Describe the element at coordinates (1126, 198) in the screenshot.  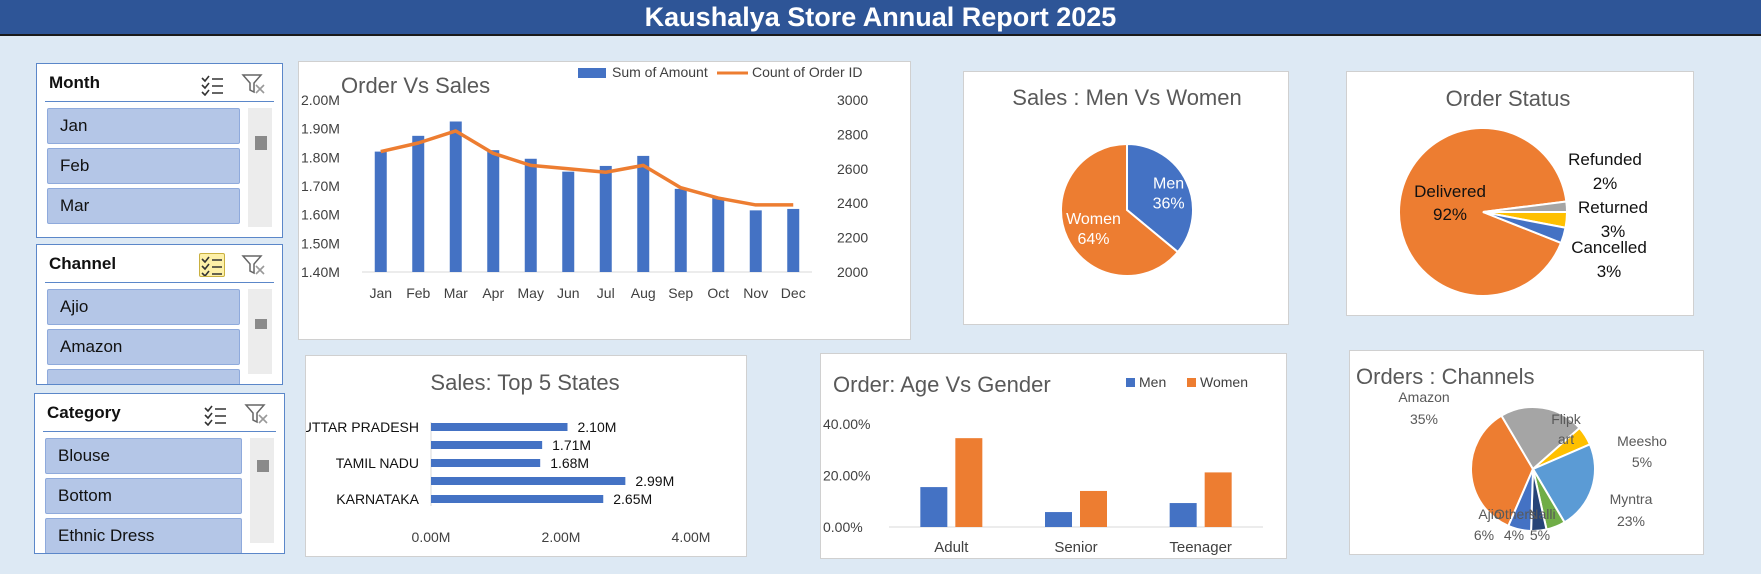
I see `men-vs-women-panel: Sales : Men Vs Women Men 36% Women 64%` at that location.